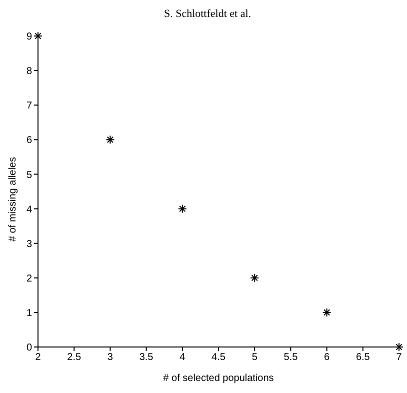 This screenshot has height=393, width=407. I want to click on y-tick-label: 4, so click(29, 210).